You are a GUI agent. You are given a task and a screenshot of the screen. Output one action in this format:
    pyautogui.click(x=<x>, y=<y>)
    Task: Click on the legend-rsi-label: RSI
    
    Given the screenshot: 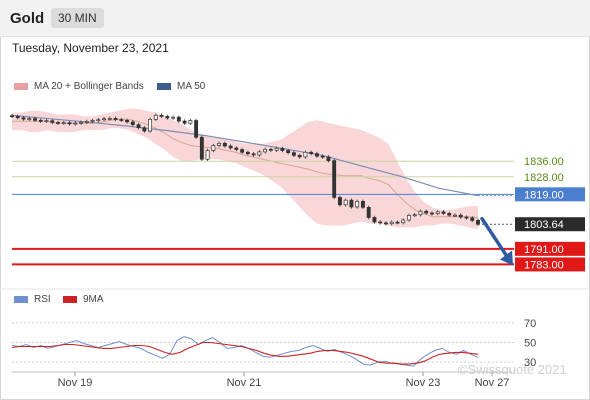 What is the action you would take?
    pyautogui.click(x=42, y=299)
    